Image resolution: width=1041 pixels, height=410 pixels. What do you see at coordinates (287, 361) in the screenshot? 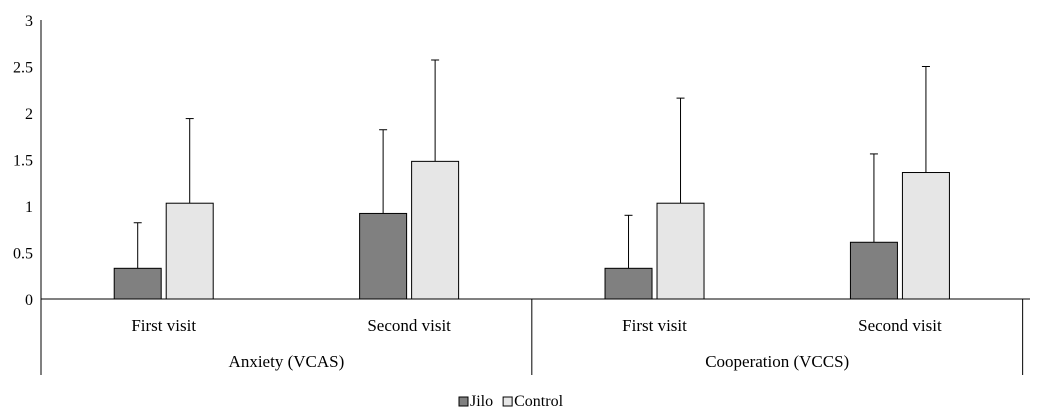
I see `x-group-label: Anxiety (VCAS)` at bounding box center [287, 361].